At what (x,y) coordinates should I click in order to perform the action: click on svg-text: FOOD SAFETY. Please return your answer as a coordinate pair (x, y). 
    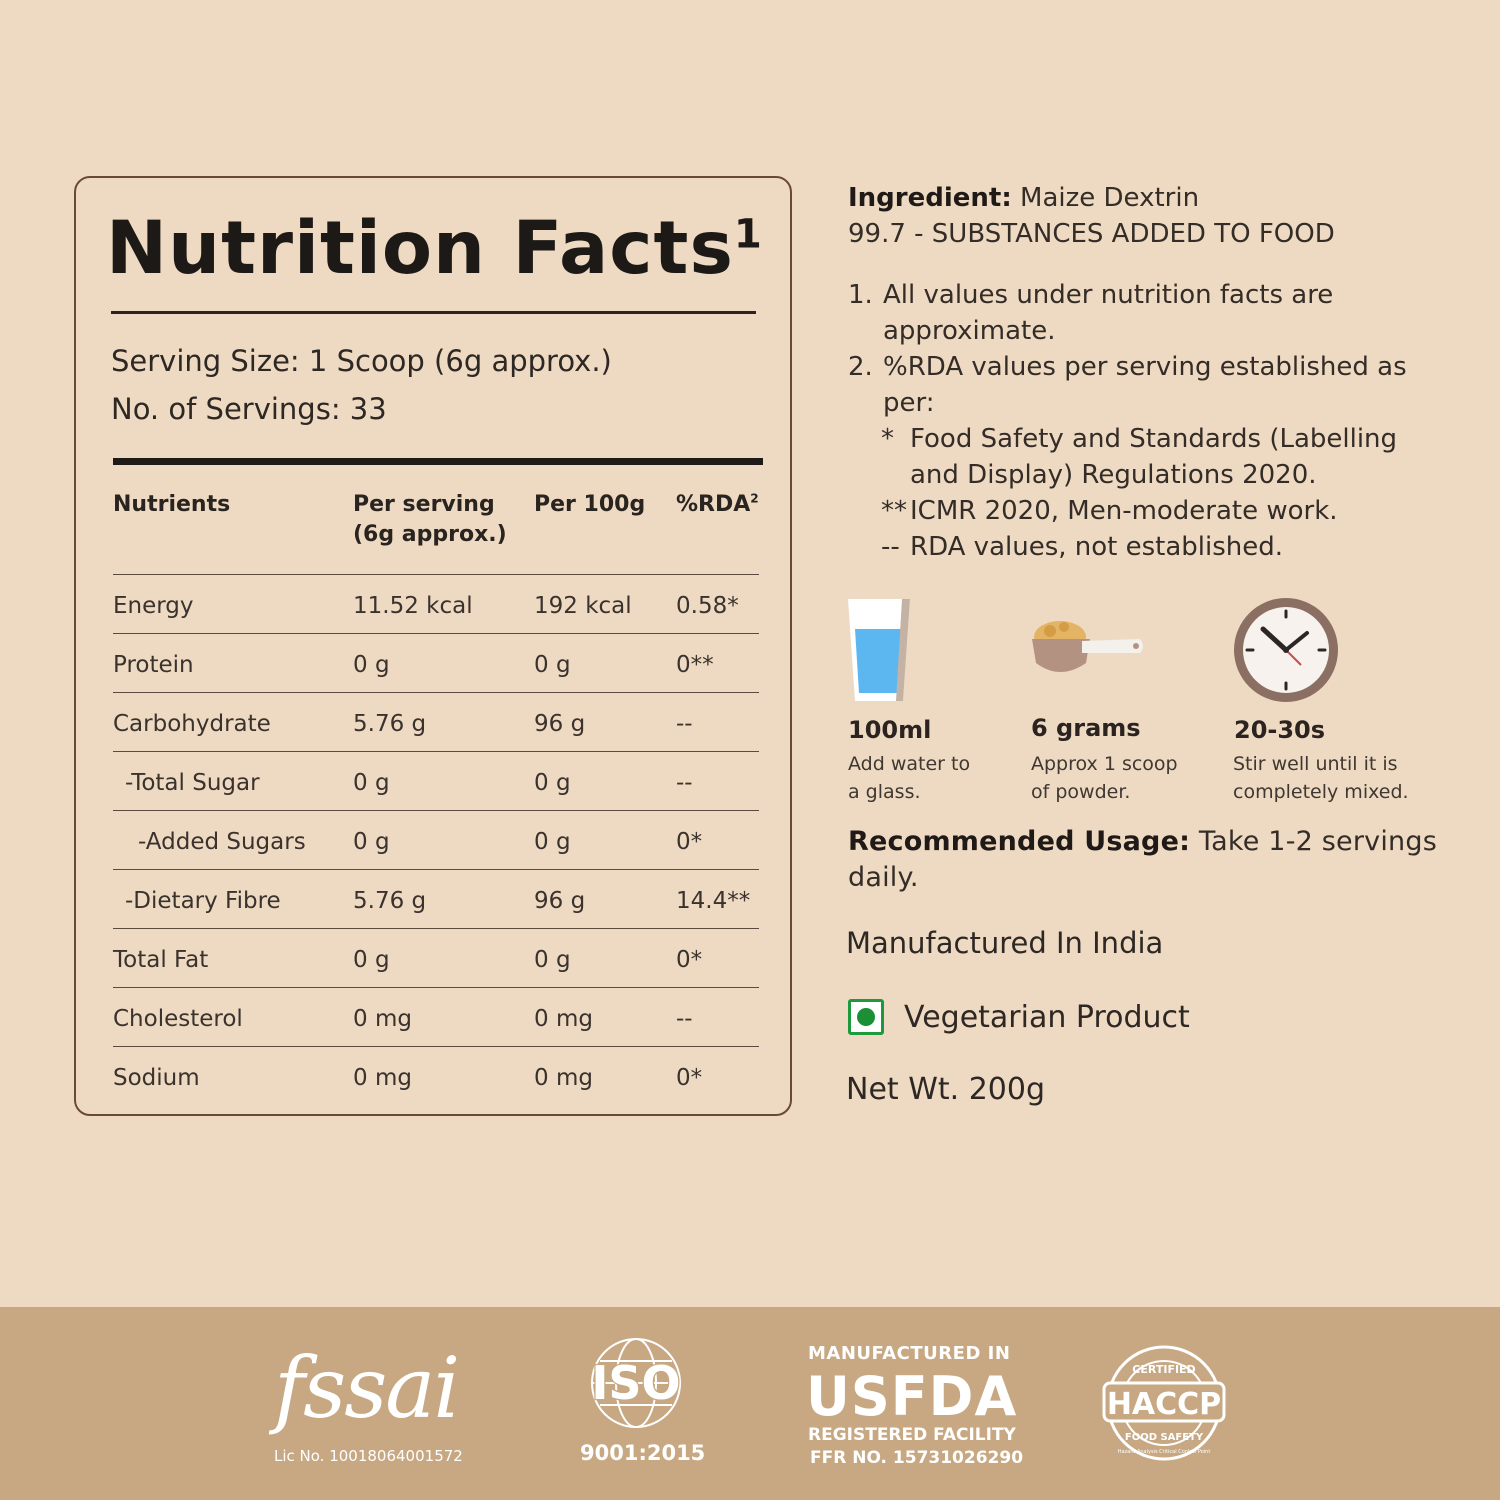
    Looking at the image, I should click on (1164, 1437).